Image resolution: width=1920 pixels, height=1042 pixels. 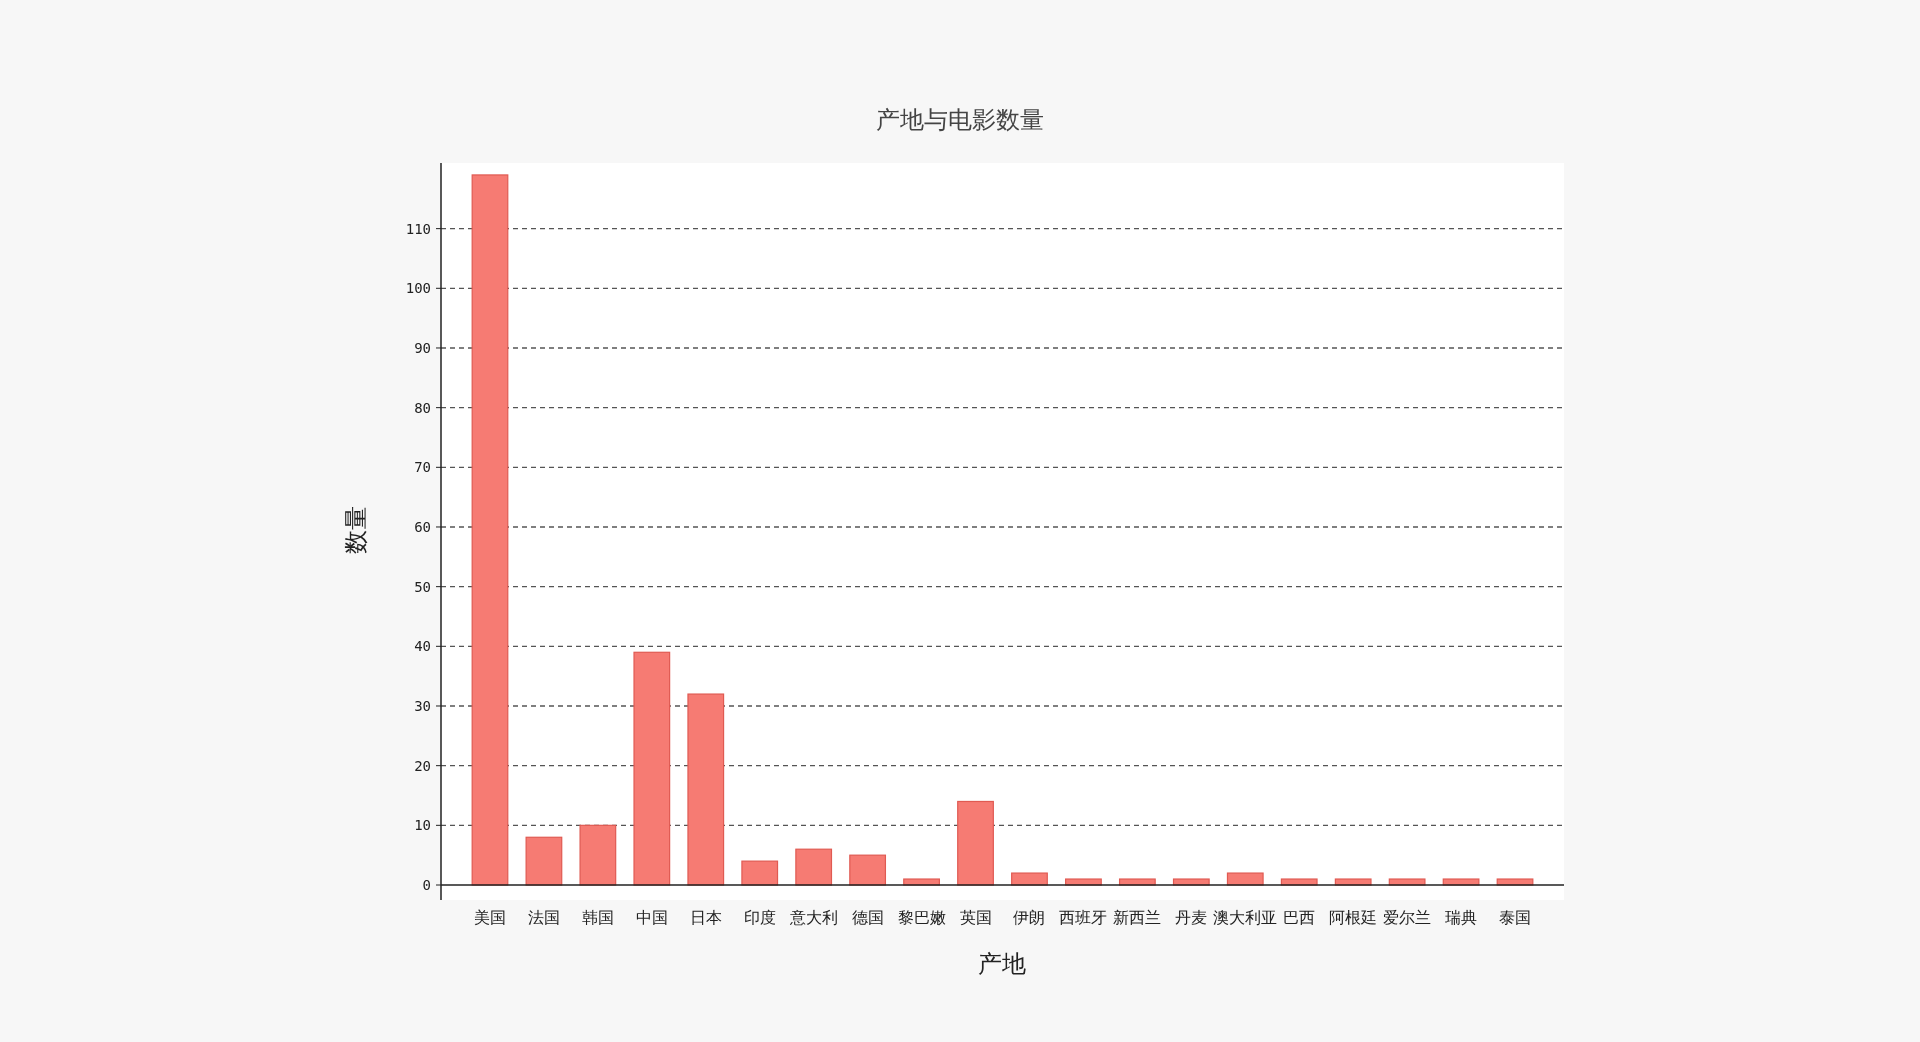 I want to click on x-tick-label: 德国, so click(x=867, y=917).